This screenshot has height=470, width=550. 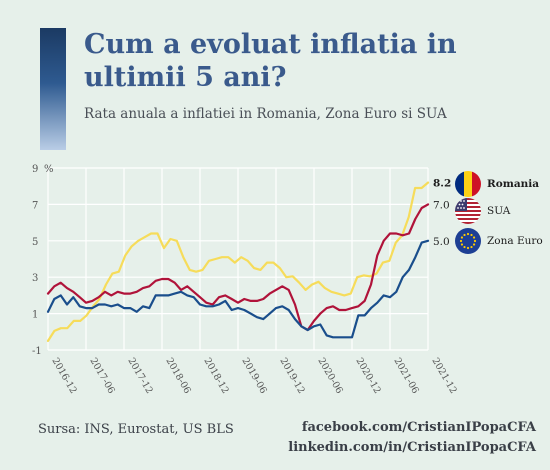 I want to click on y-unit-label: %, so click(x=49, y=169).